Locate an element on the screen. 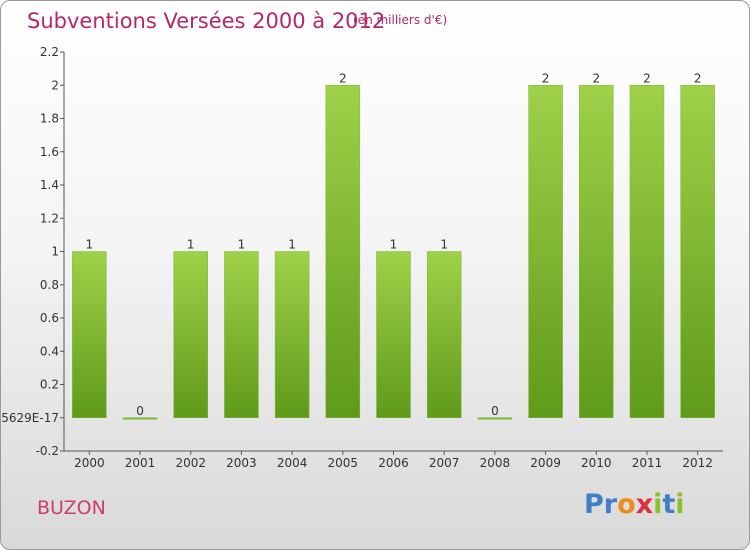 The height and width of the screenshot is (550, 750). x-tick-label-2009: 2009 is located at coordinates (545, 463).